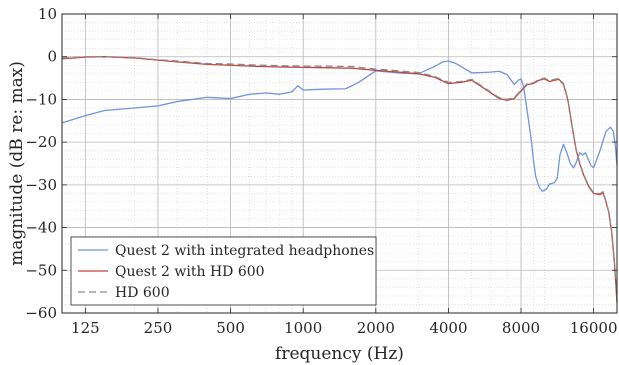  Describe the element at coordinates (448, 328) in the screenshot. I see `x-tick-label: 4000` at that location.